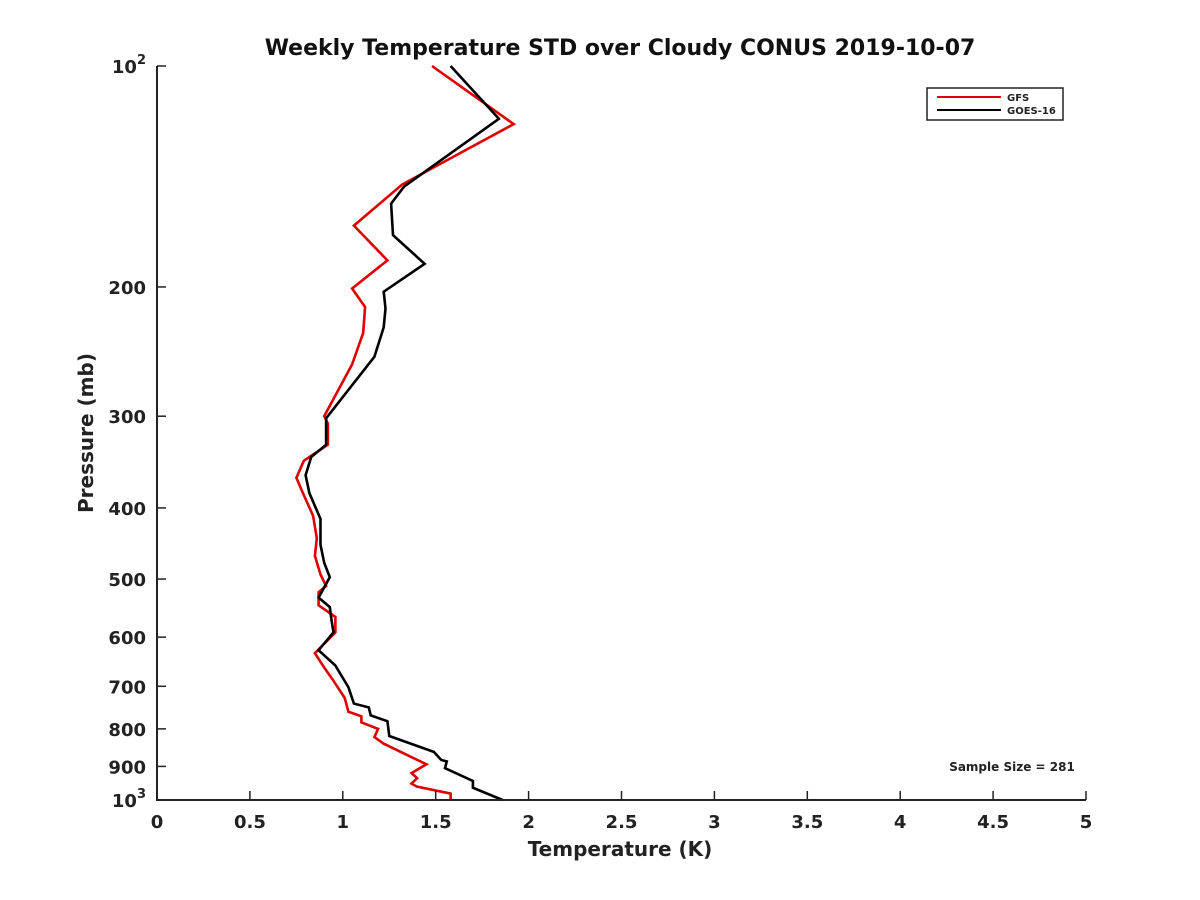 The width and height of the screenshot is (1200, 900). I want to click on legend-label-gfs: GFS, so click(1018, 98).